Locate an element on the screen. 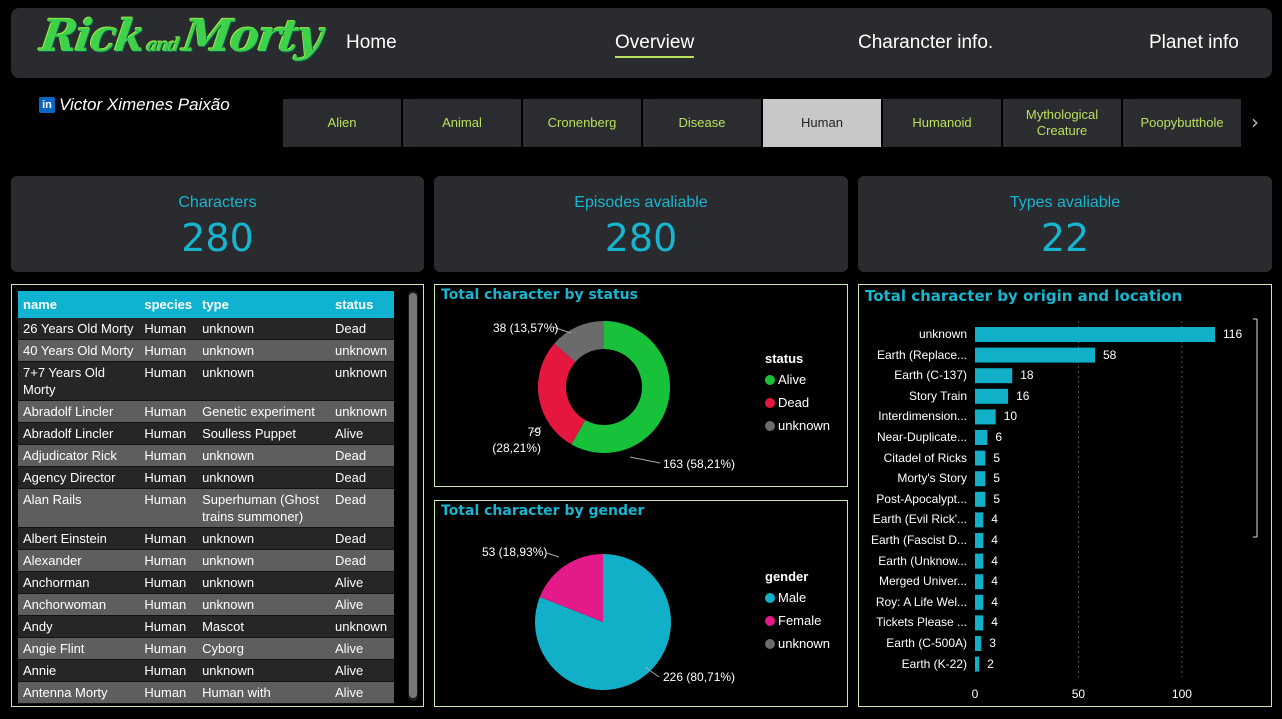 The image size is (1282, 719). table-row: 40 Years Old Morty Human unknown unknown is located at coordinates (206, 350).